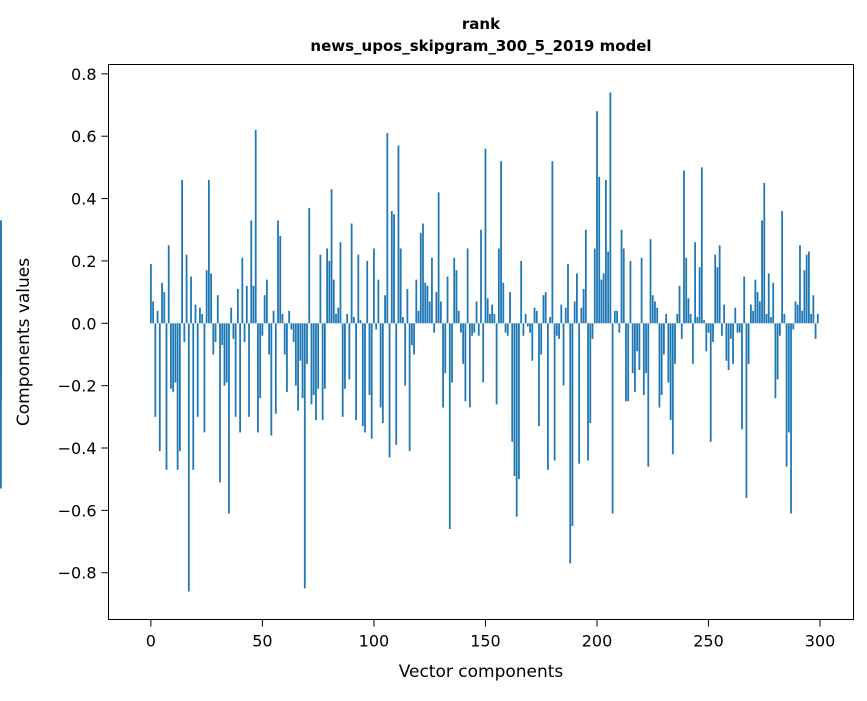  Describe the element at coordinates (77, 573) in the screenshot. I see `y-tick-label: −0.8` at that location.